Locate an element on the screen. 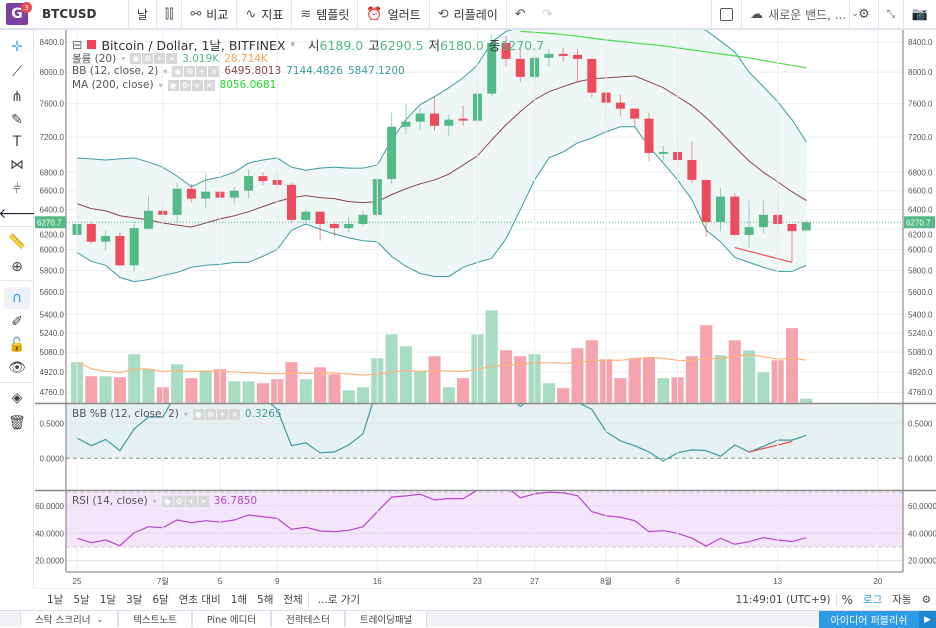 This screenshot has width=936, height=628. layers-icon: ◈ is located at coordinates (17, 398).